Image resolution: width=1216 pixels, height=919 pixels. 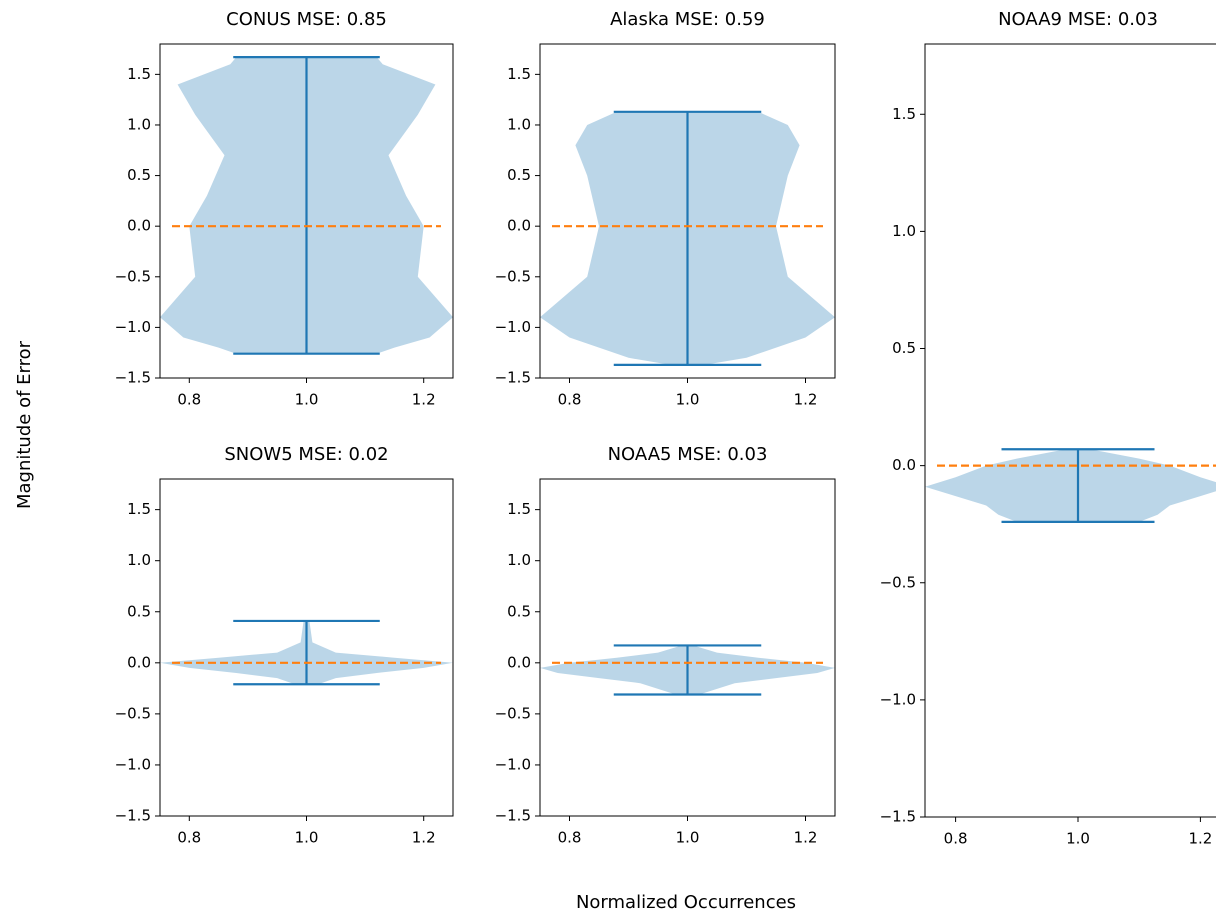 What do you see at coordinates (306, 19) in the screenshot?
I see `subplot-title: CONUS MSE: 0.85` at bounding box center [306, 19].